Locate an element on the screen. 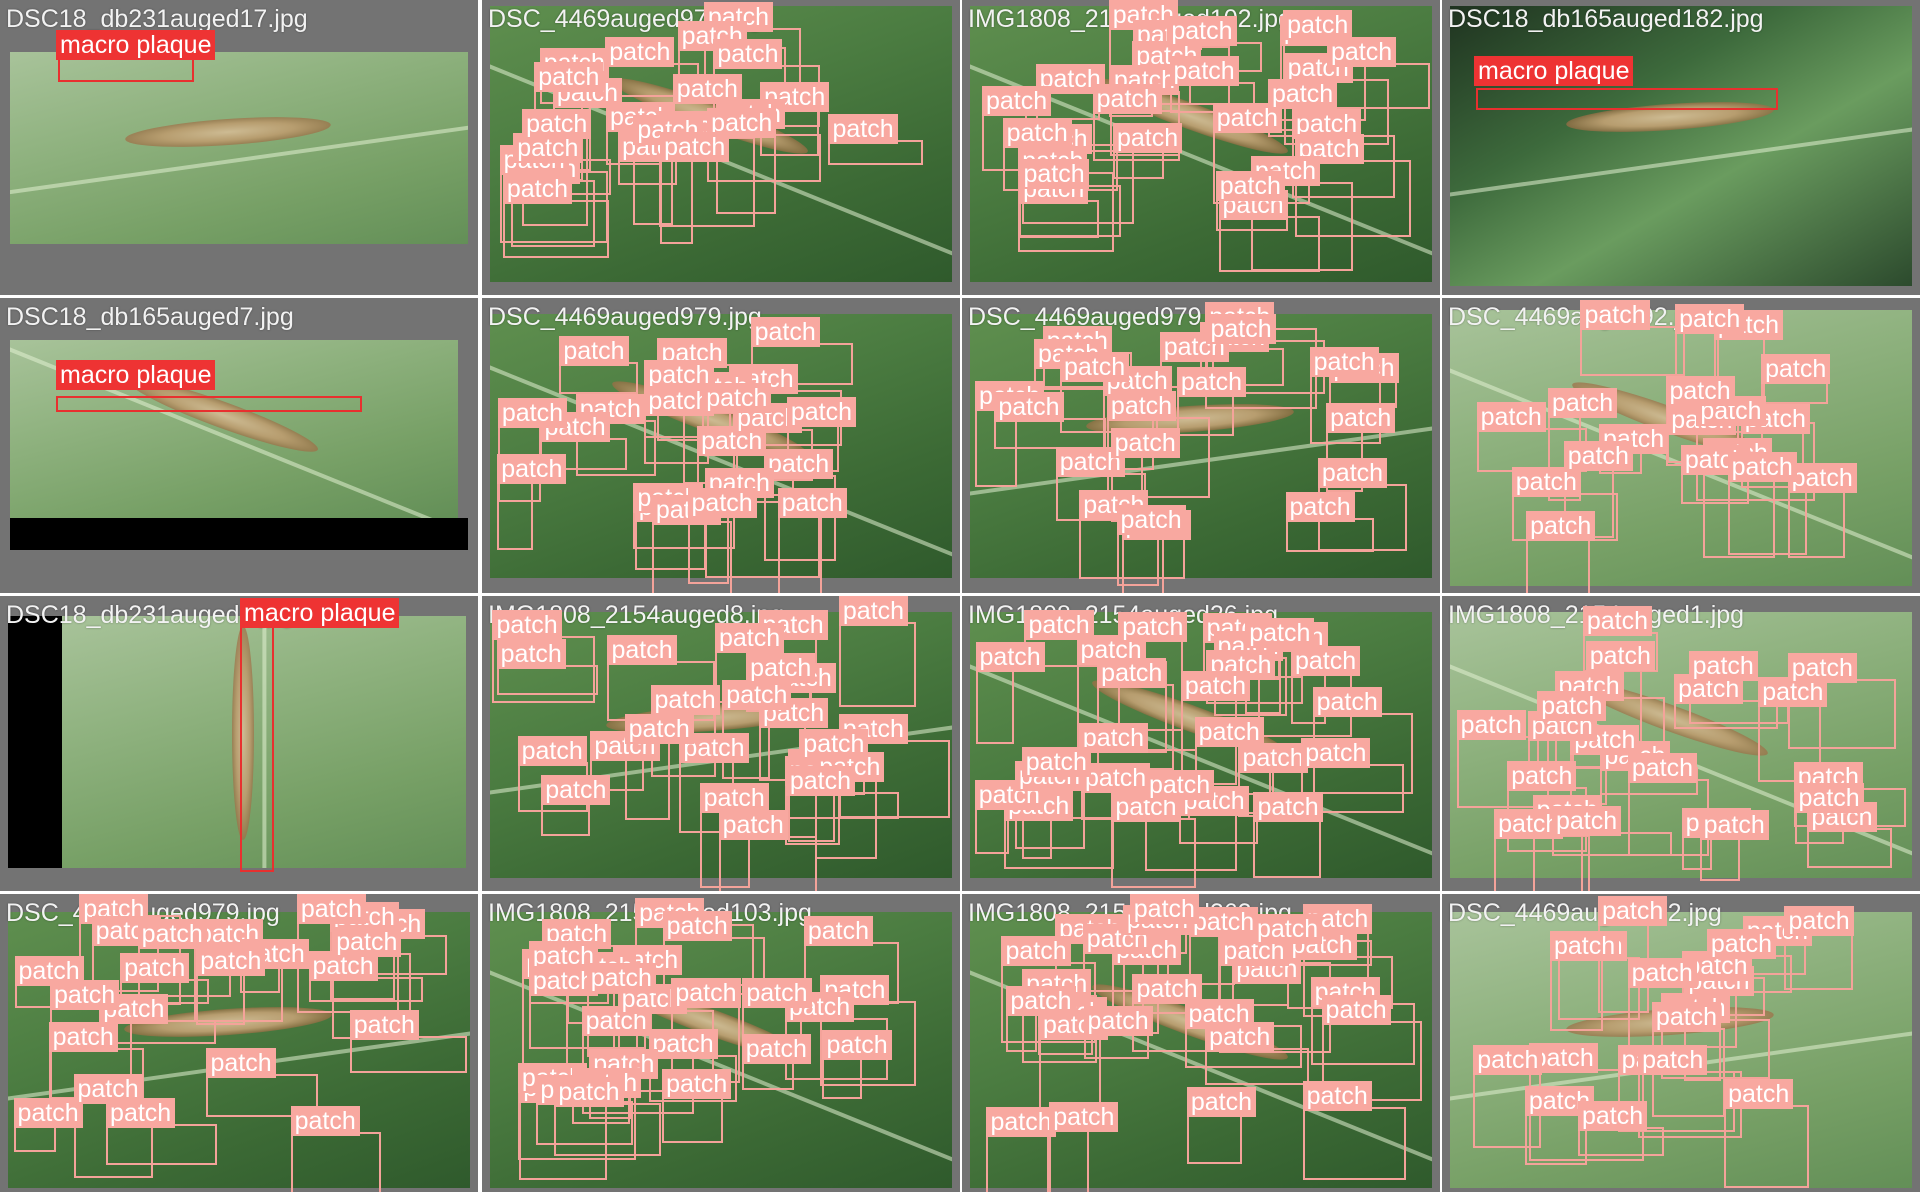 This screenshot has width=1920, height=1192. tile-filename: DSC18_db165auged7.jpg is located at coordinates (150, 317).